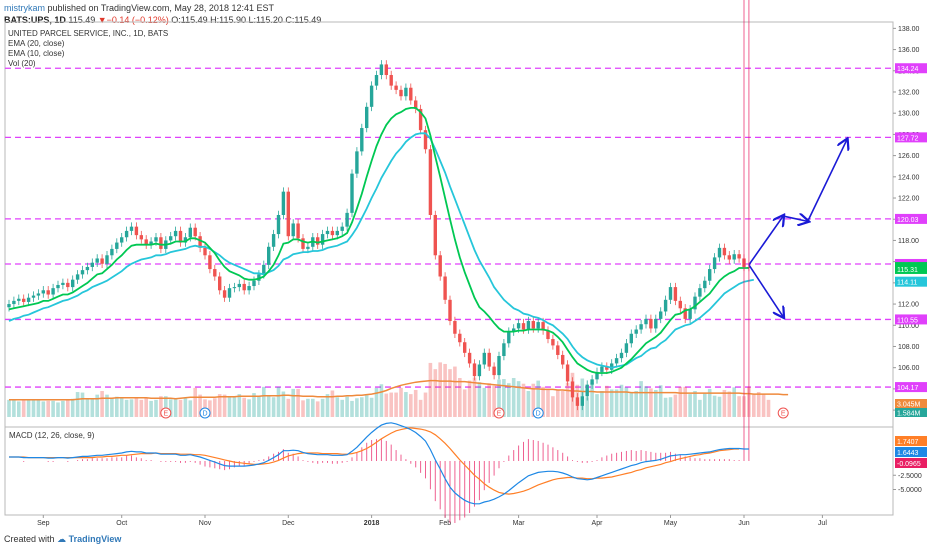  I want to click on event-marker-label: E, so click(783, 414).